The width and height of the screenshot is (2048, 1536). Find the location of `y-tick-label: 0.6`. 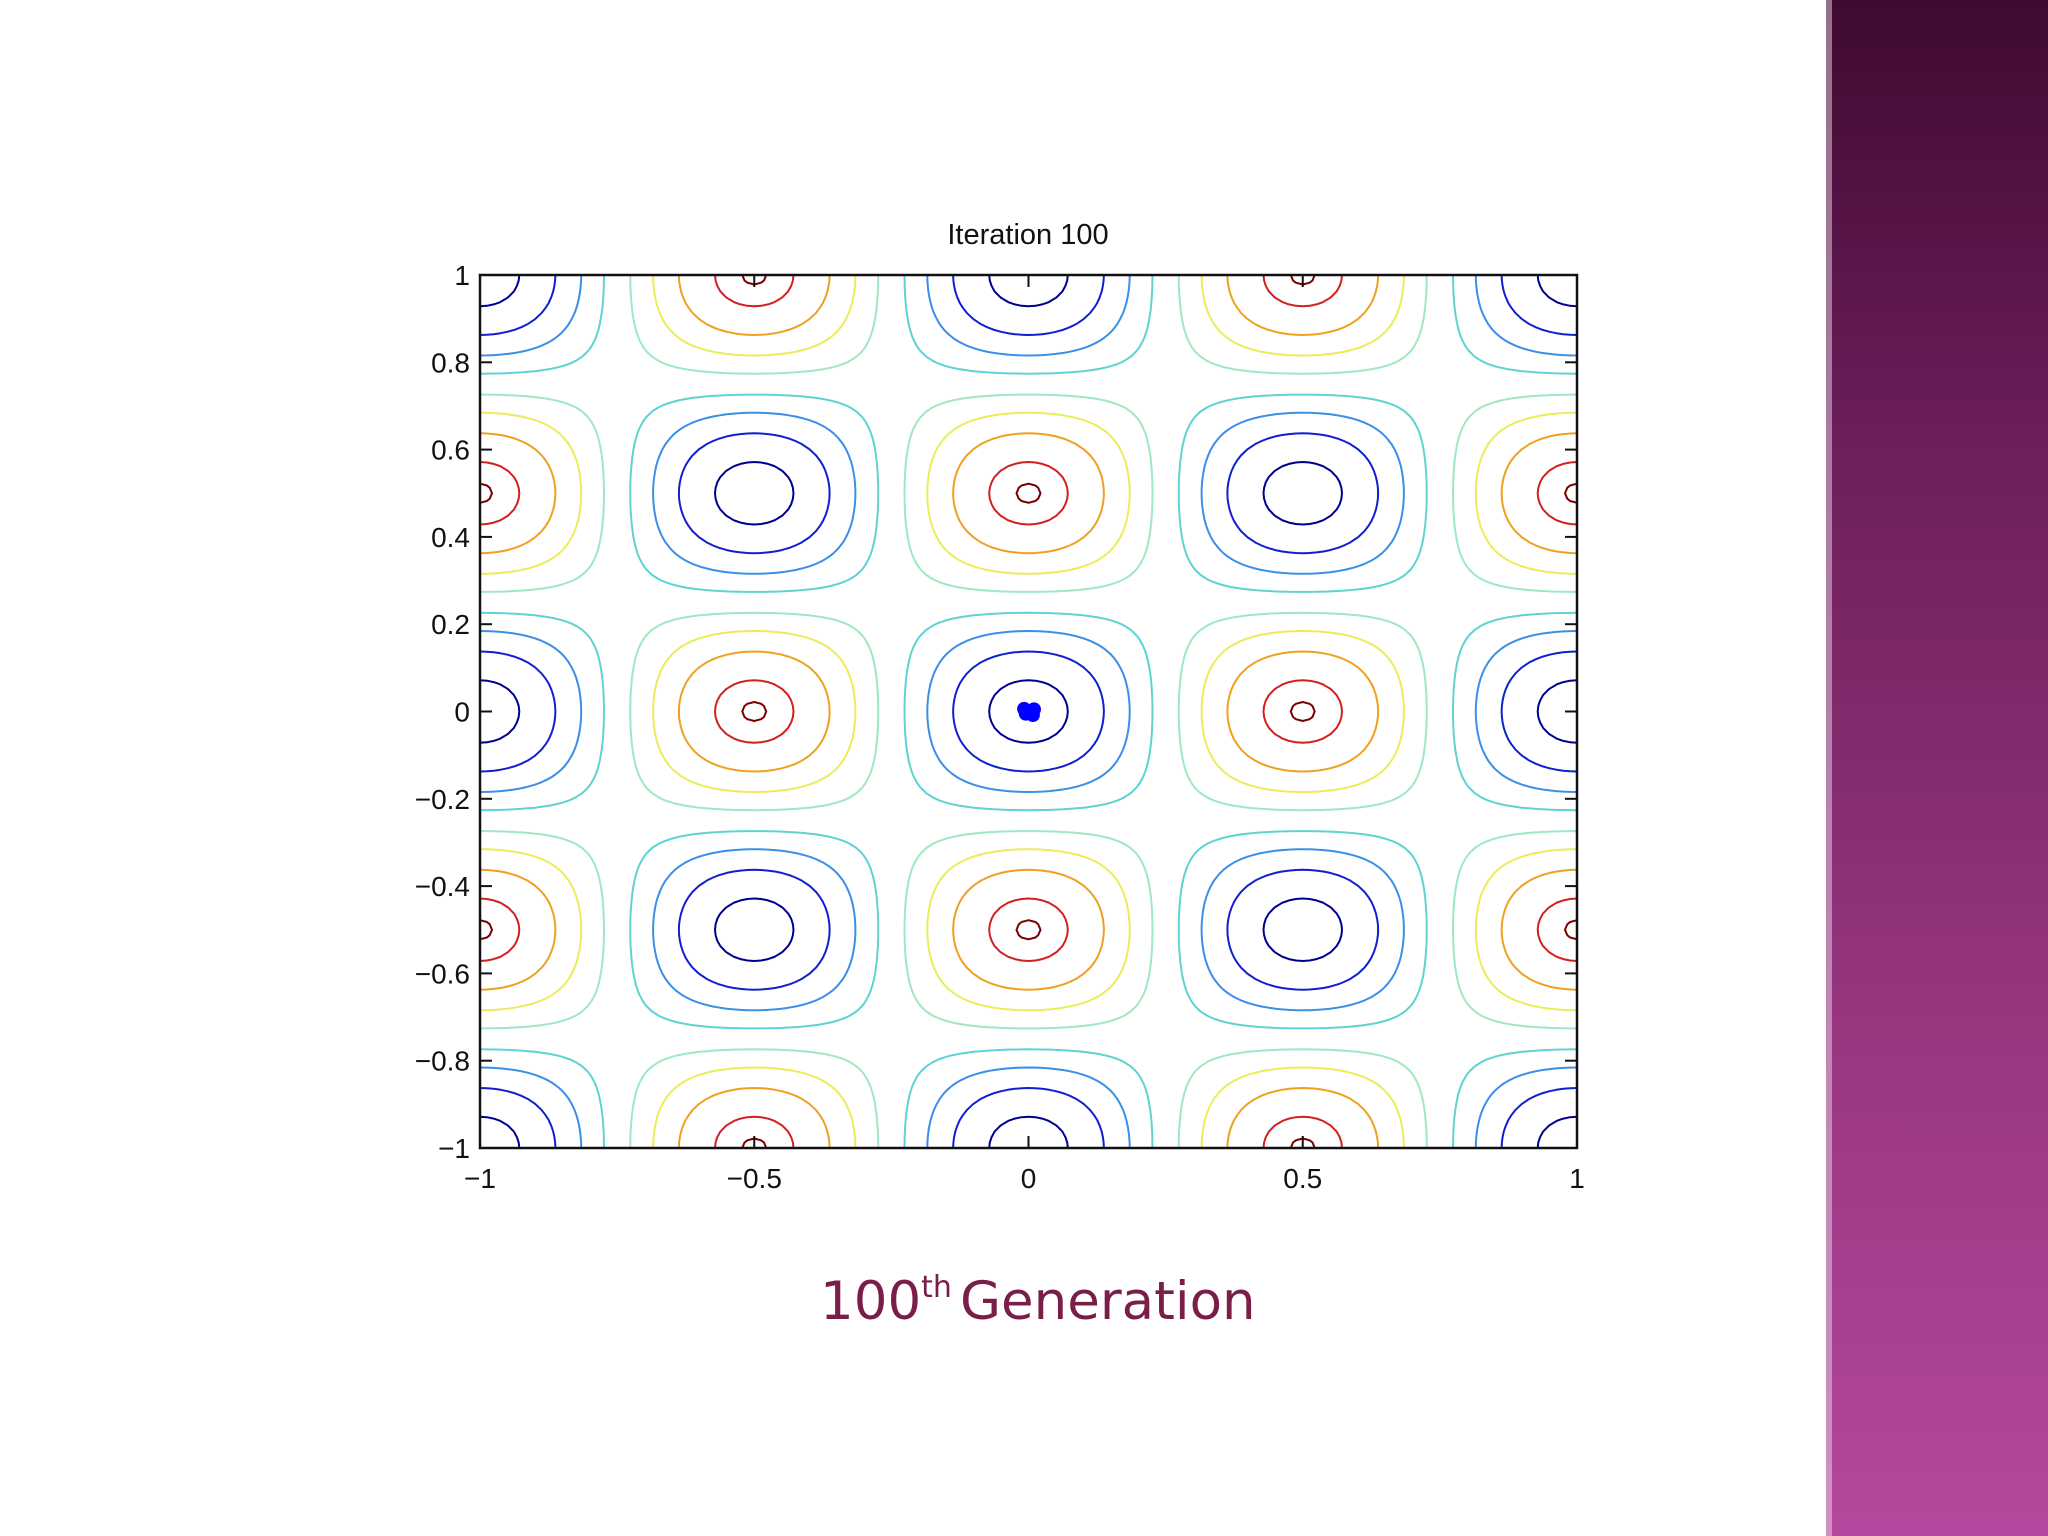

y-tick-label: 0.6 is located at coordinates (450, 450).